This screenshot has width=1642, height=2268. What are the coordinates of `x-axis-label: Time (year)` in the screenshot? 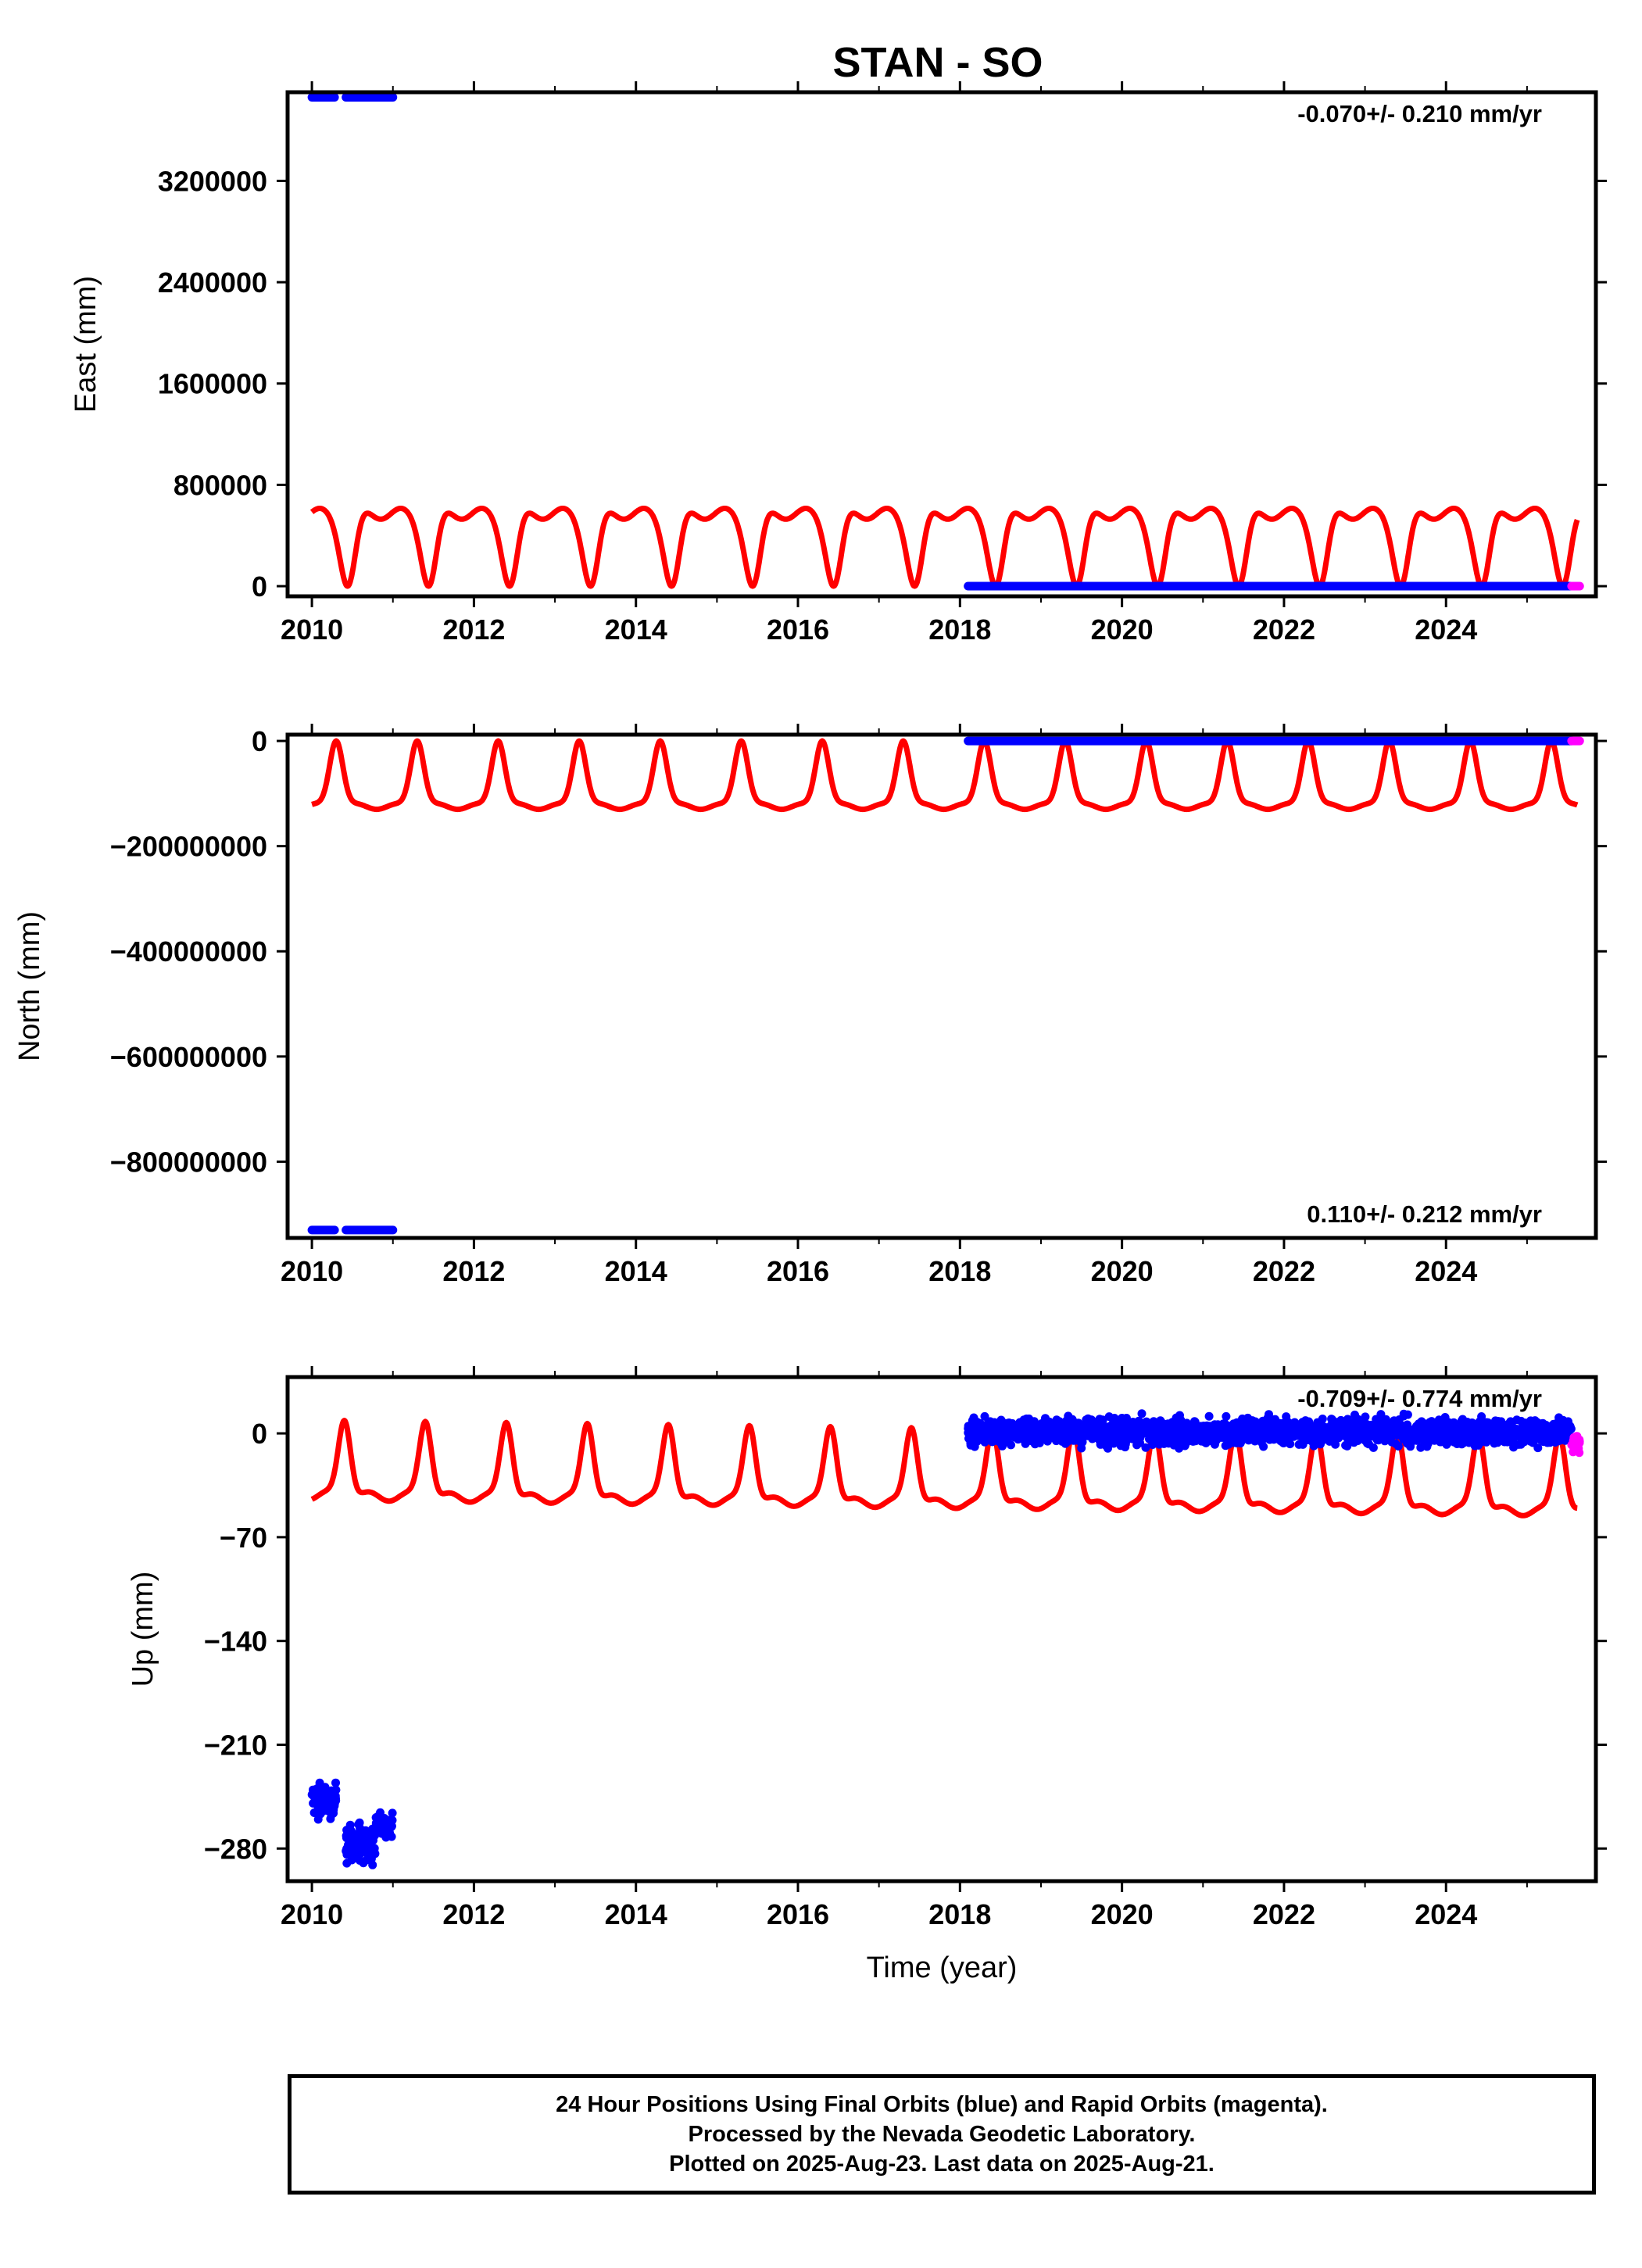 It's located at (942, 1968).